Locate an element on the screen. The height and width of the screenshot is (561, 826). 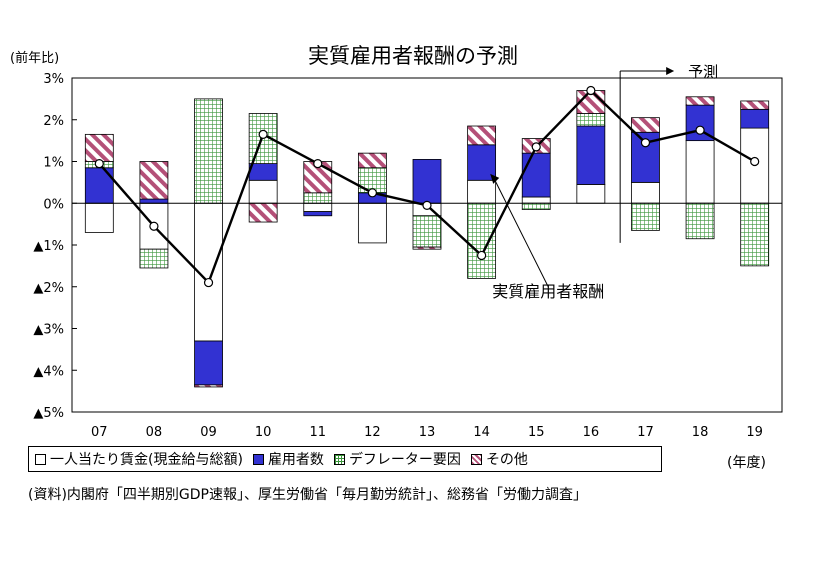
x-tick-label: 16 is located at coordinates (591, 432).